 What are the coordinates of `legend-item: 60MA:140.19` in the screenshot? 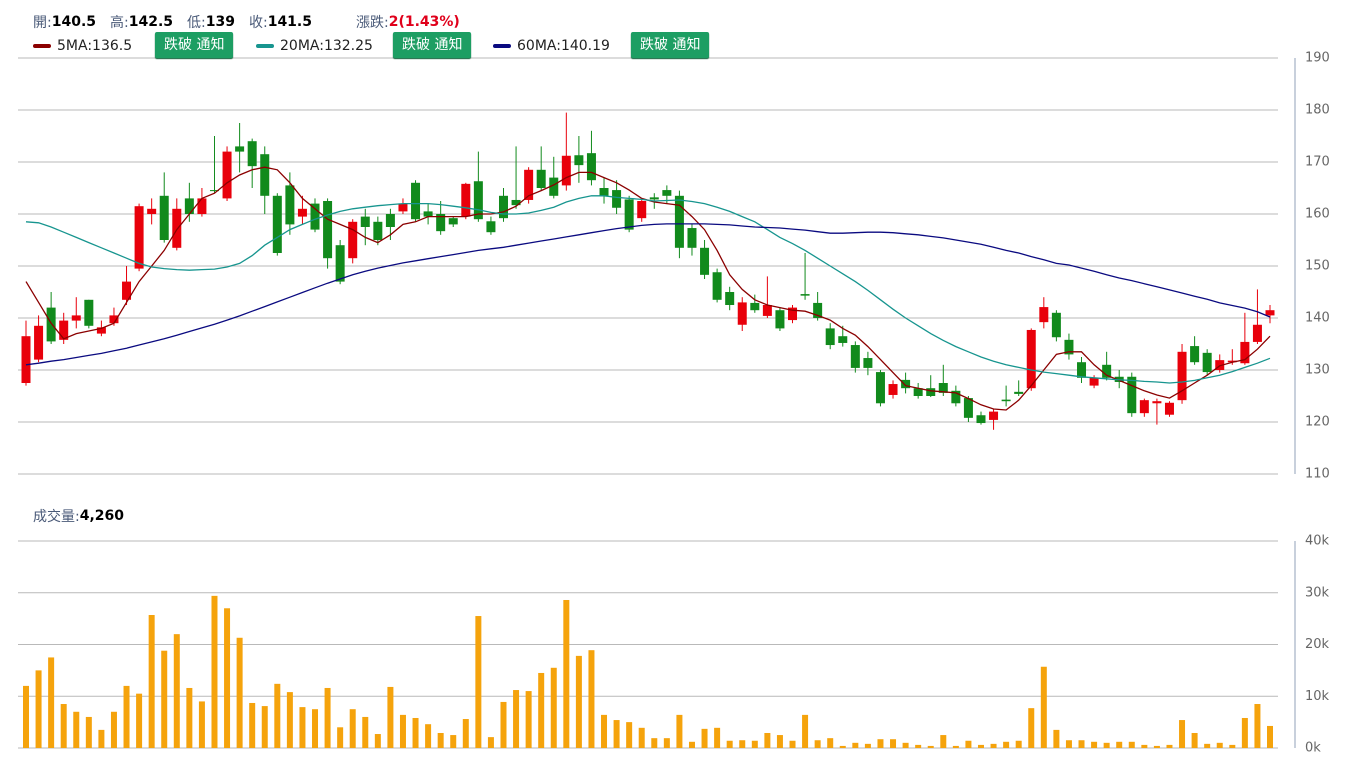 It's located at (551, 46).